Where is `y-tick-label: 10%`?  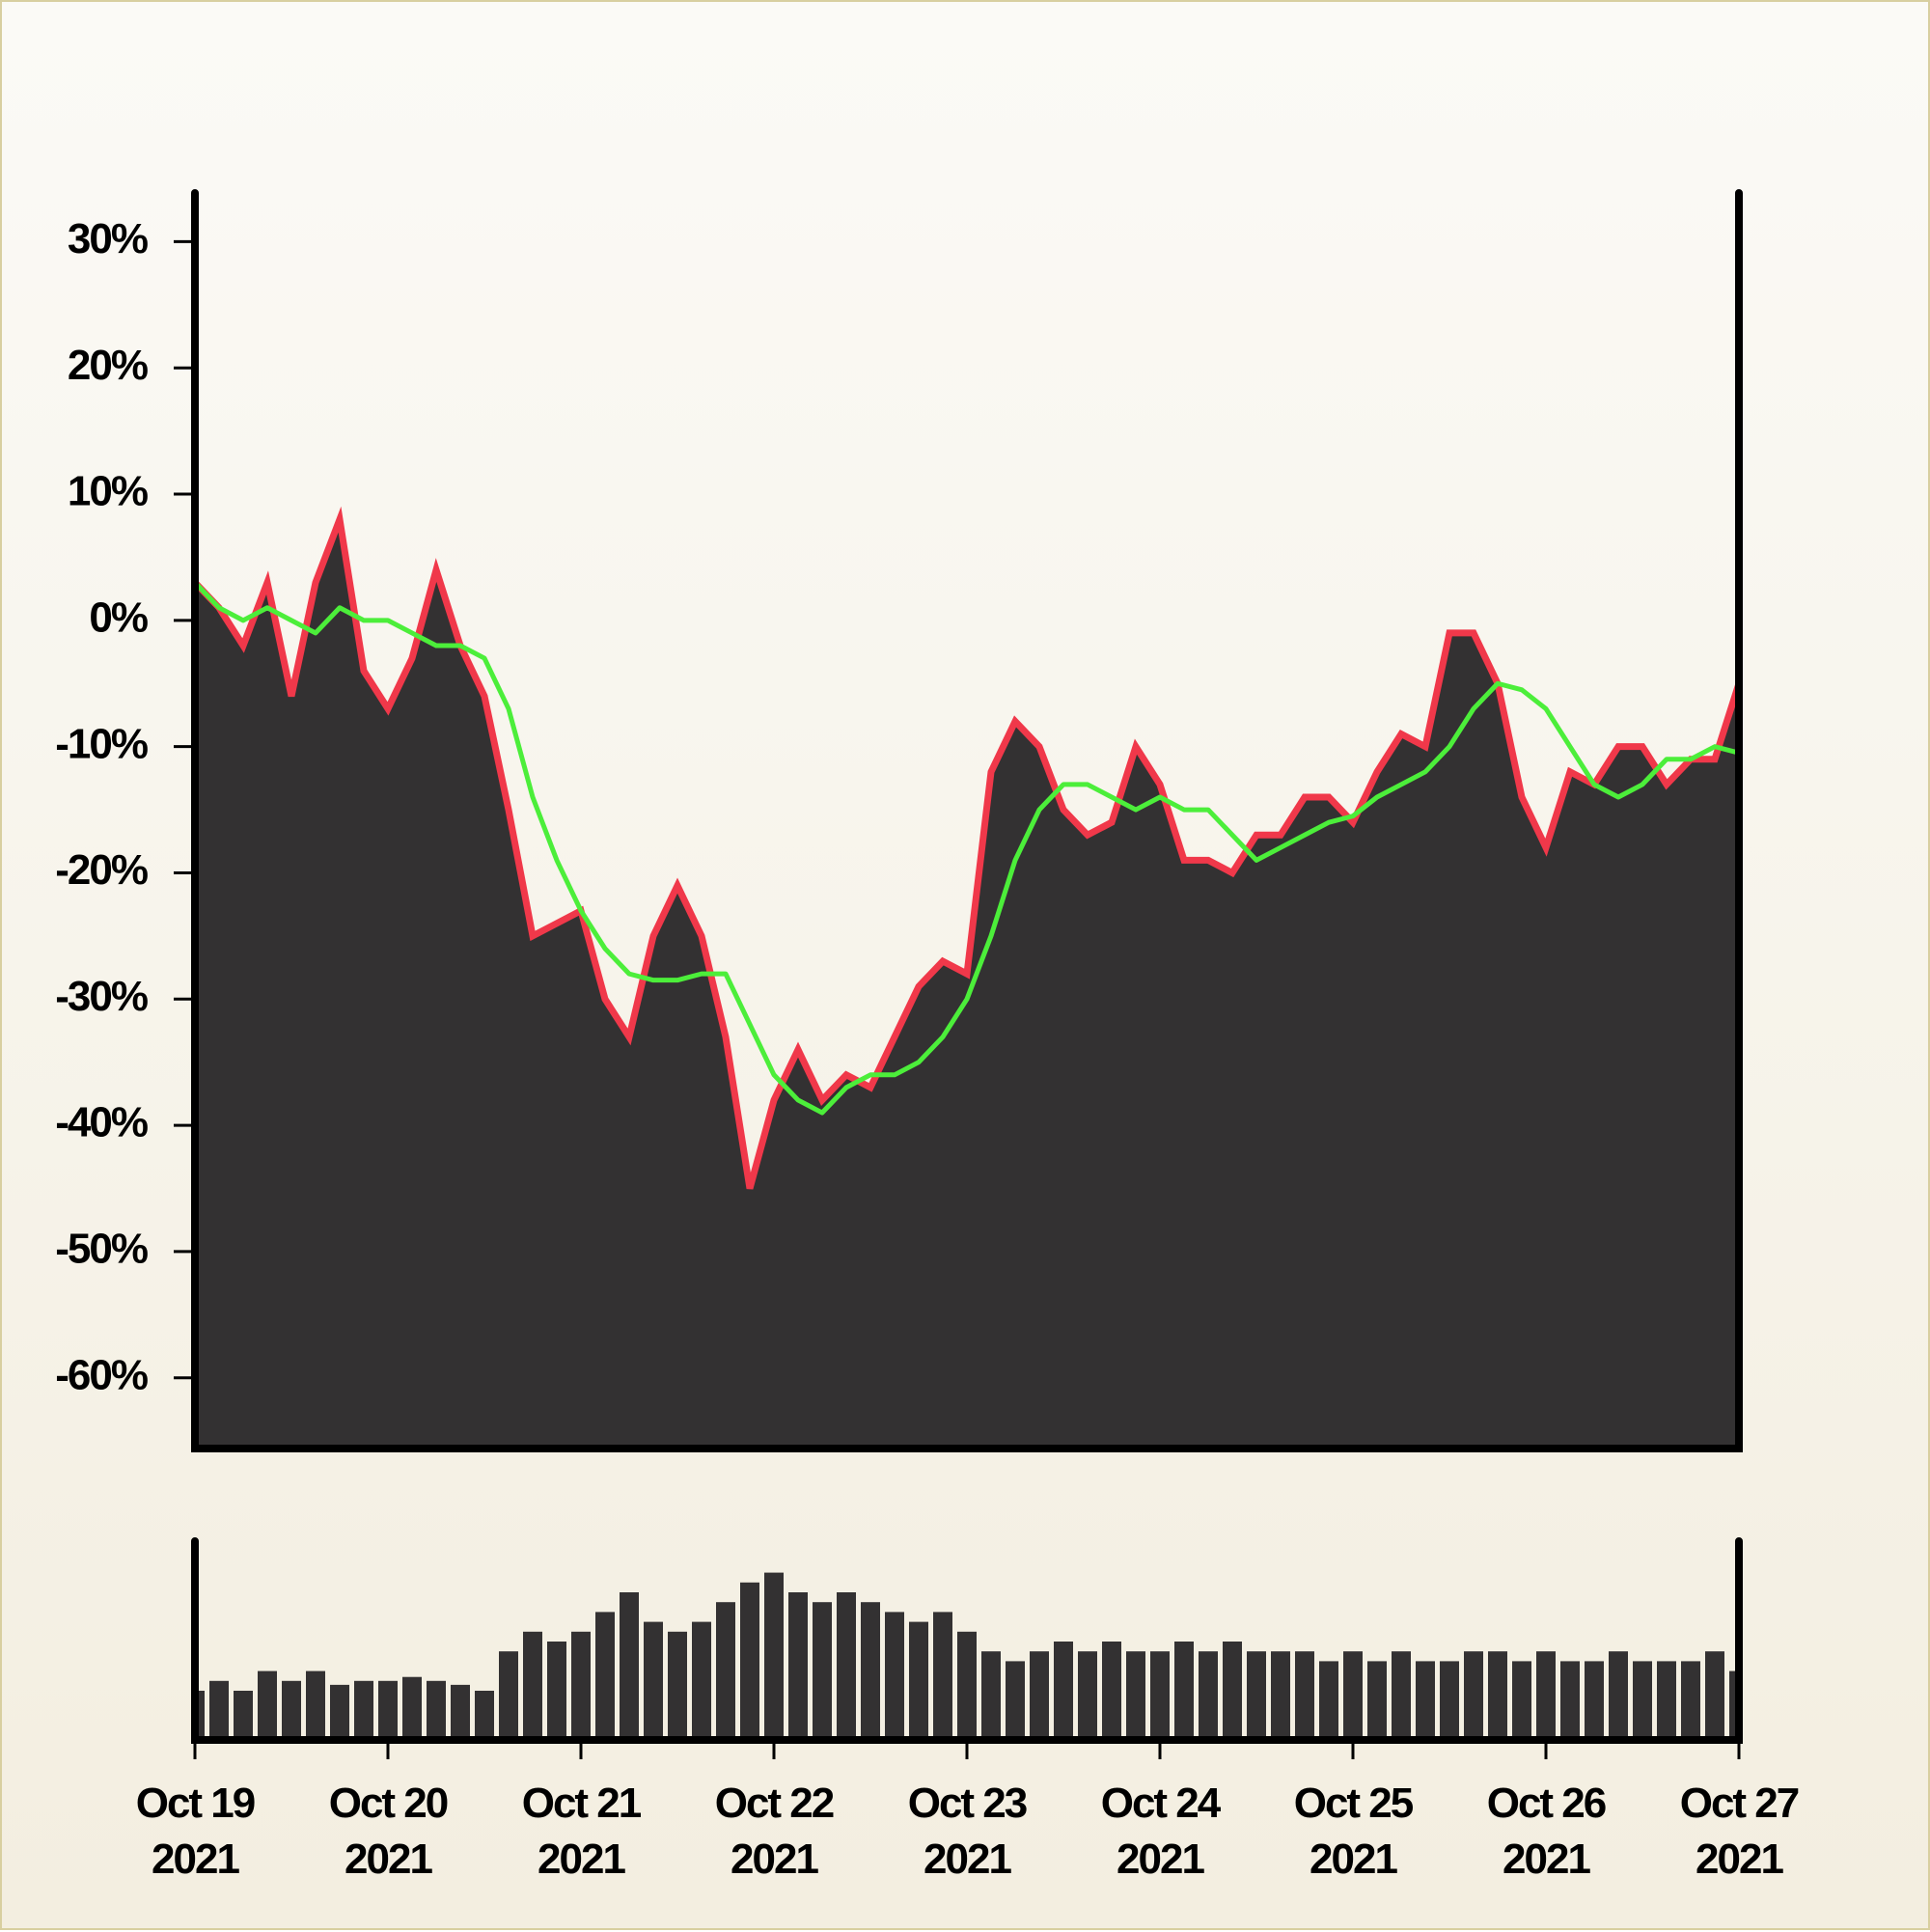 y-tick-label: 10% is located at coordinates (108, 491).